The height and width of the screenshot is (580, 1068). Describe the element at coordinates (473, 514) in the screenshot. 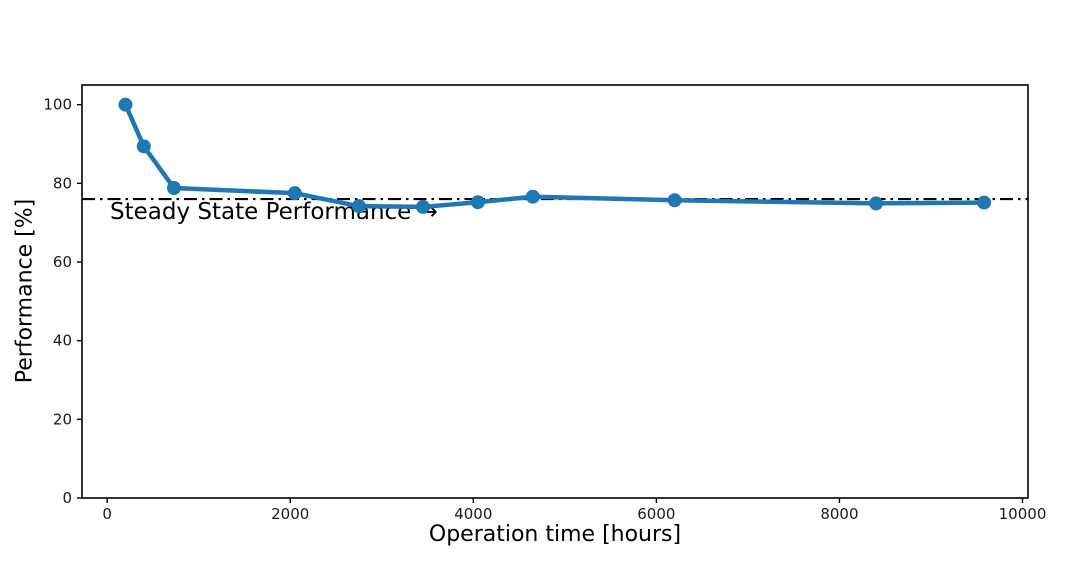

I see `x-tick-label: 4000` at that location.